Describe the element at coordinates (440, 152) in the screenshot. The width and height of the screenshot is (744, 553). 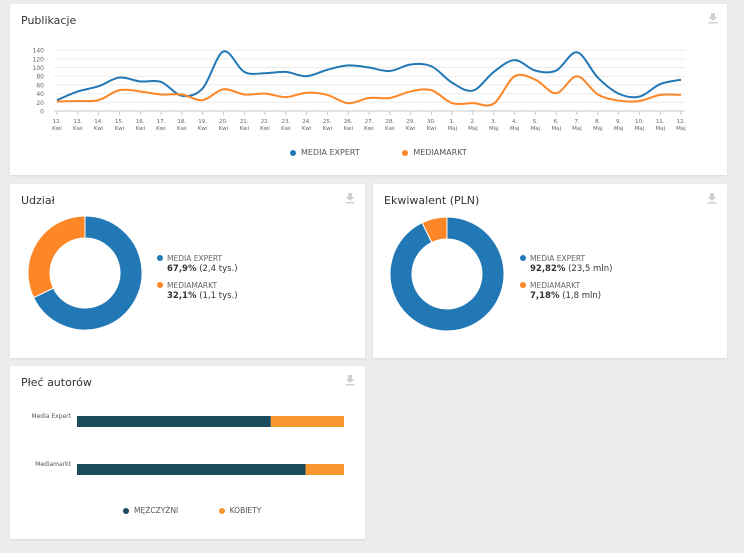
I see `legend-label: MEDIAMARKT` at that location.